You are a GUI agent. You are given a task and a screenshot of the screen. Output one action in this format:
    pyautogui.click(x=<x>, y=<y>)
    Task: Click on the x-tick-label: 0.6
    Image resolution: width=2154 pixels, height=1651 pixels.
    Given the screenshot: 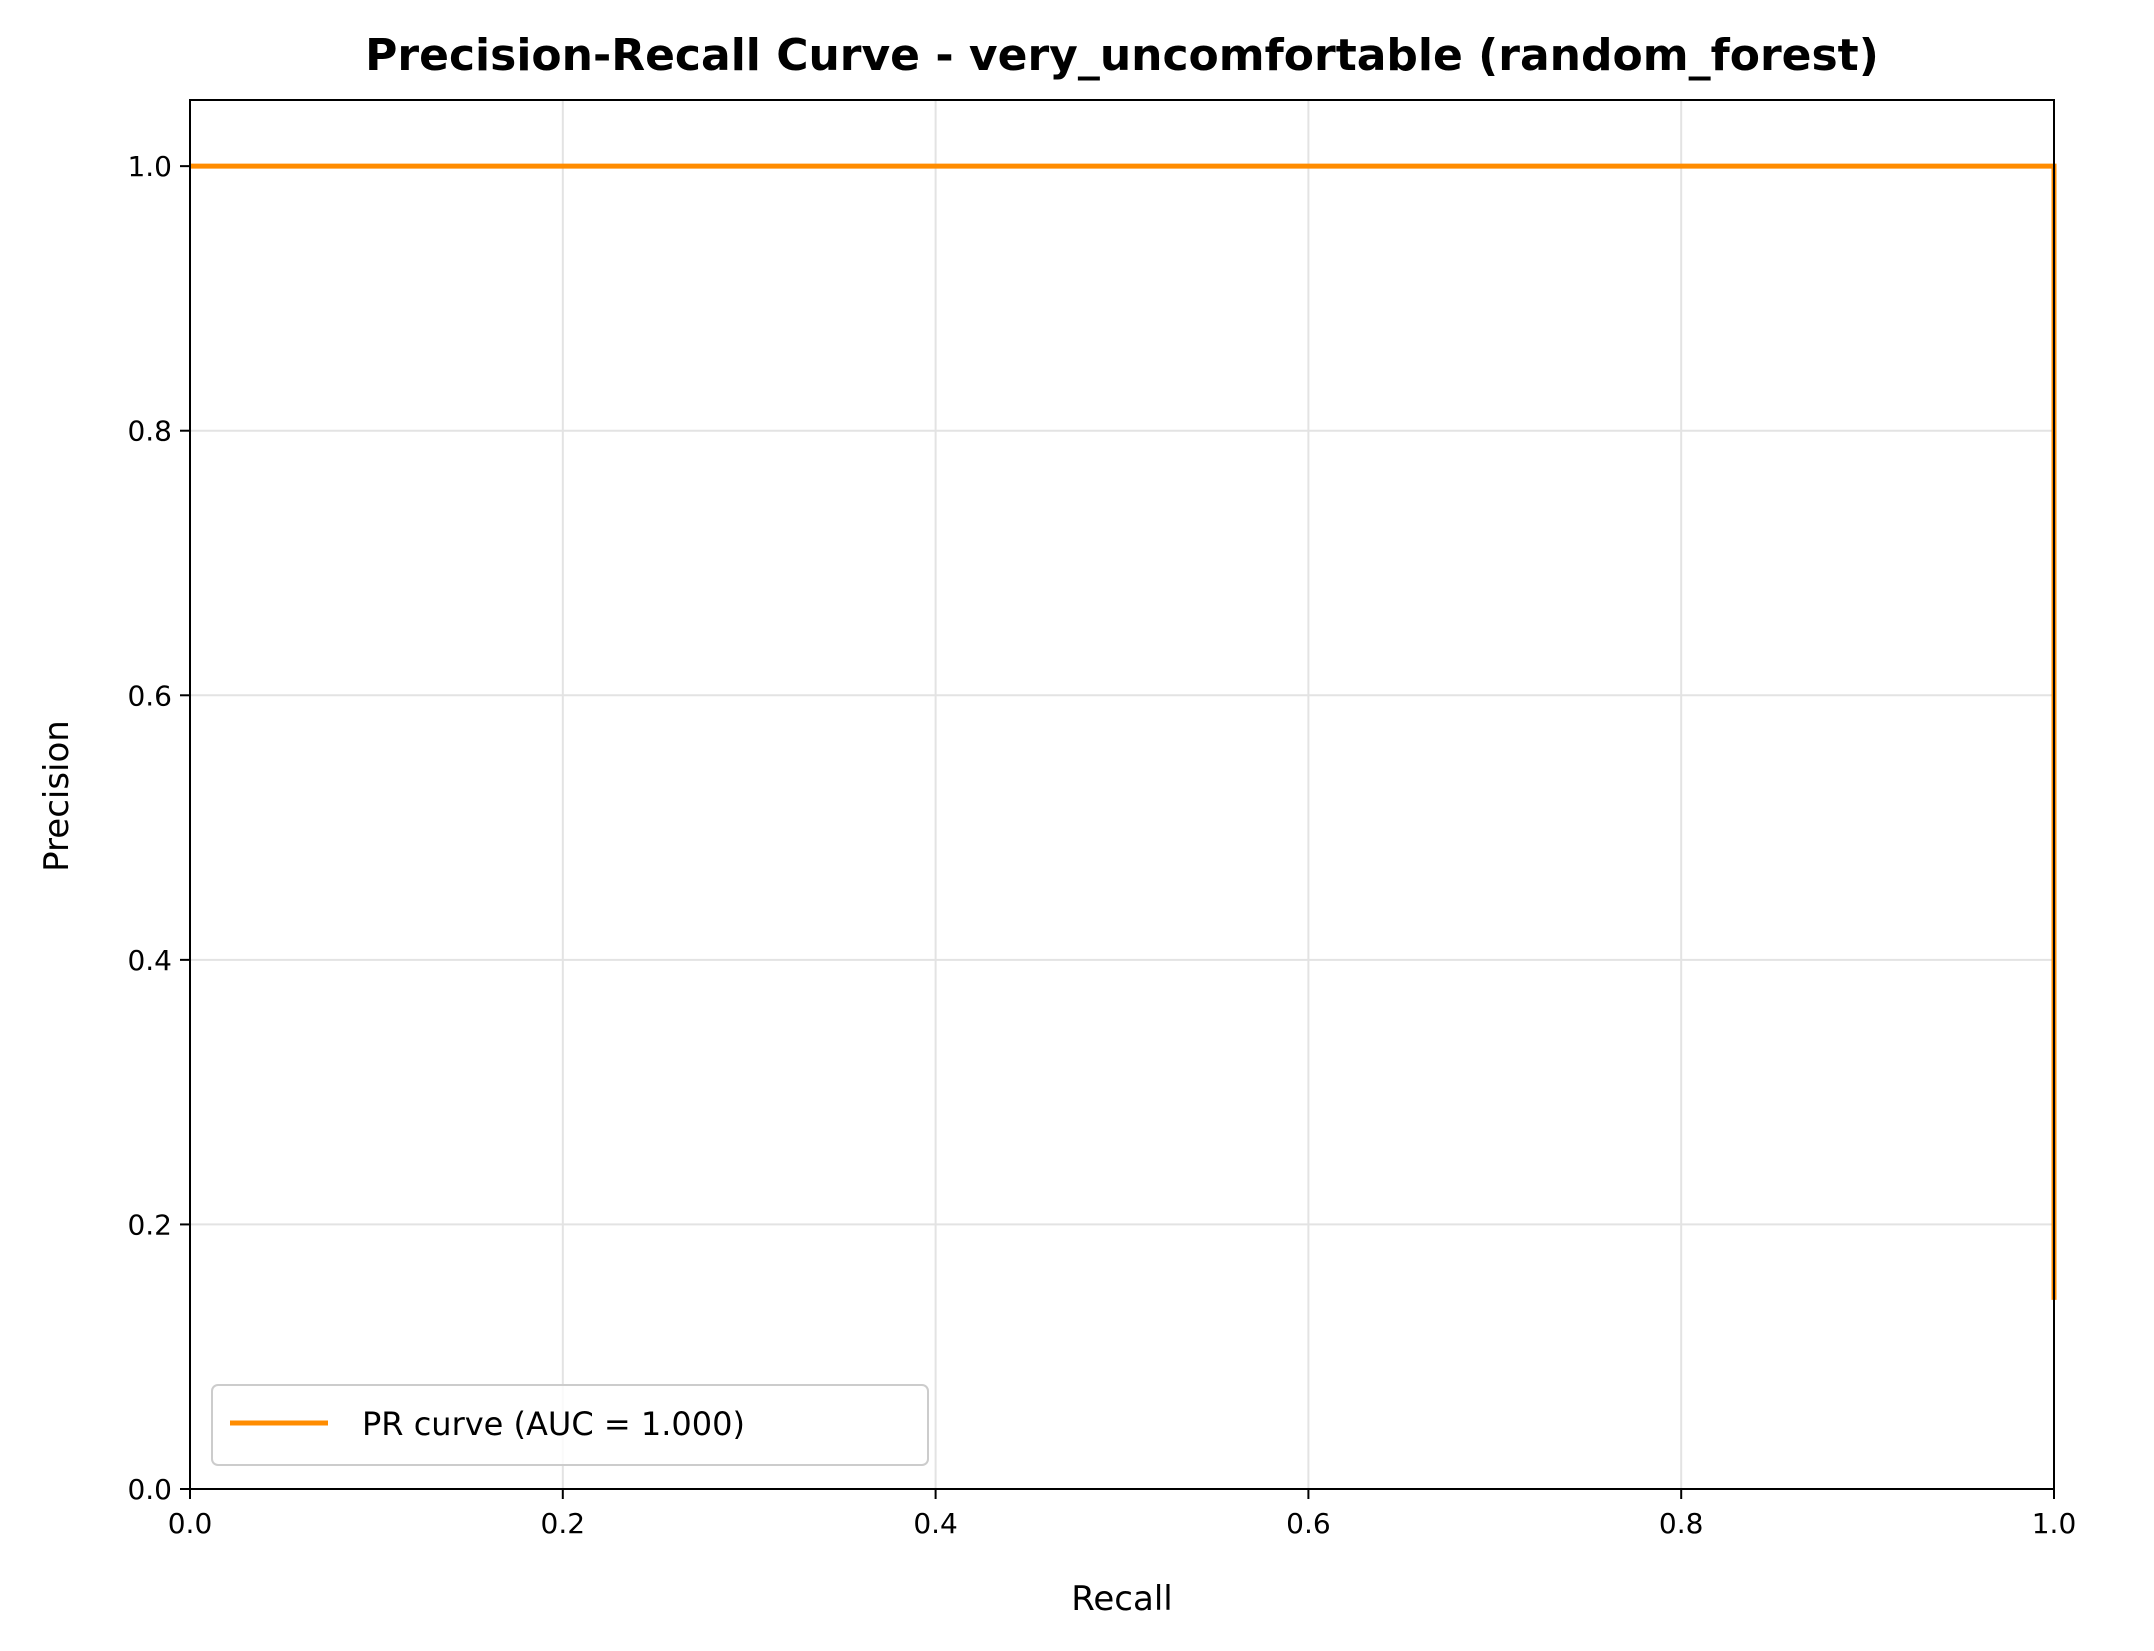 What is the action you would take?
    pyautogui.click(x=1308, y=1523)
    